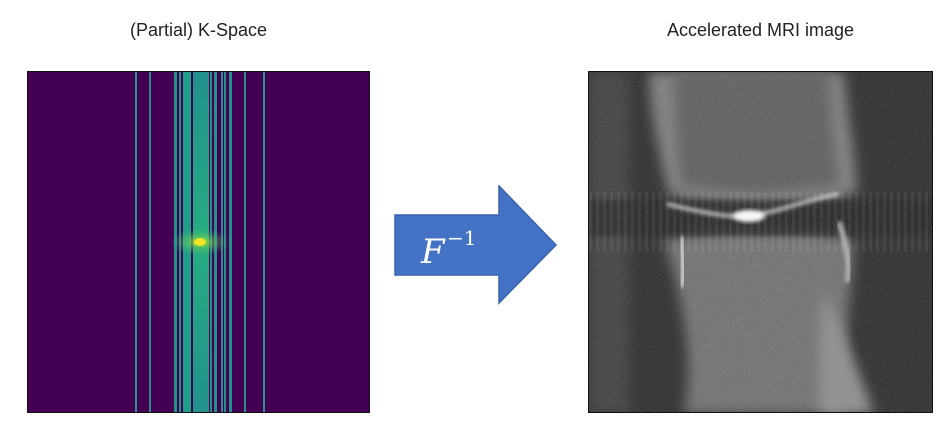  Describe the element at coordinates (461, 238) in the screenshot. I see `arrow-label-exponent: −1` at that location.